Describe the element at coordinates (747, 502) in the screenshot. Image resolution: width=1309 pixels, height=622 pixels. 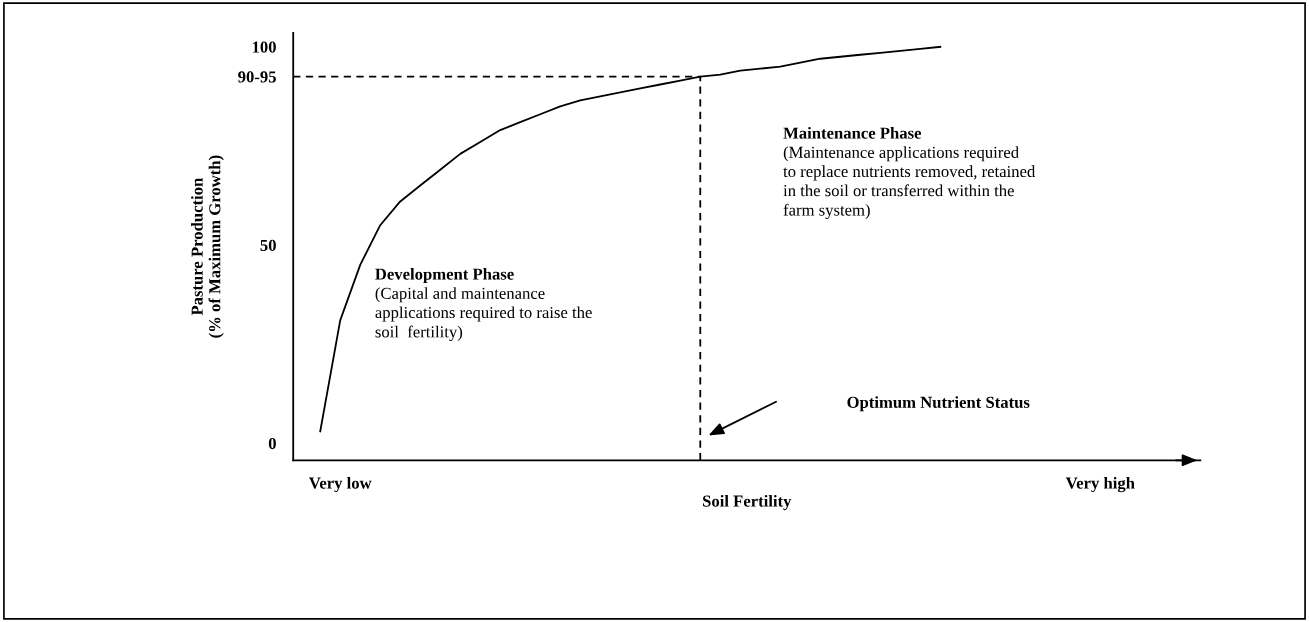
I see `x-axis-title: Soil Fertility` at that location.